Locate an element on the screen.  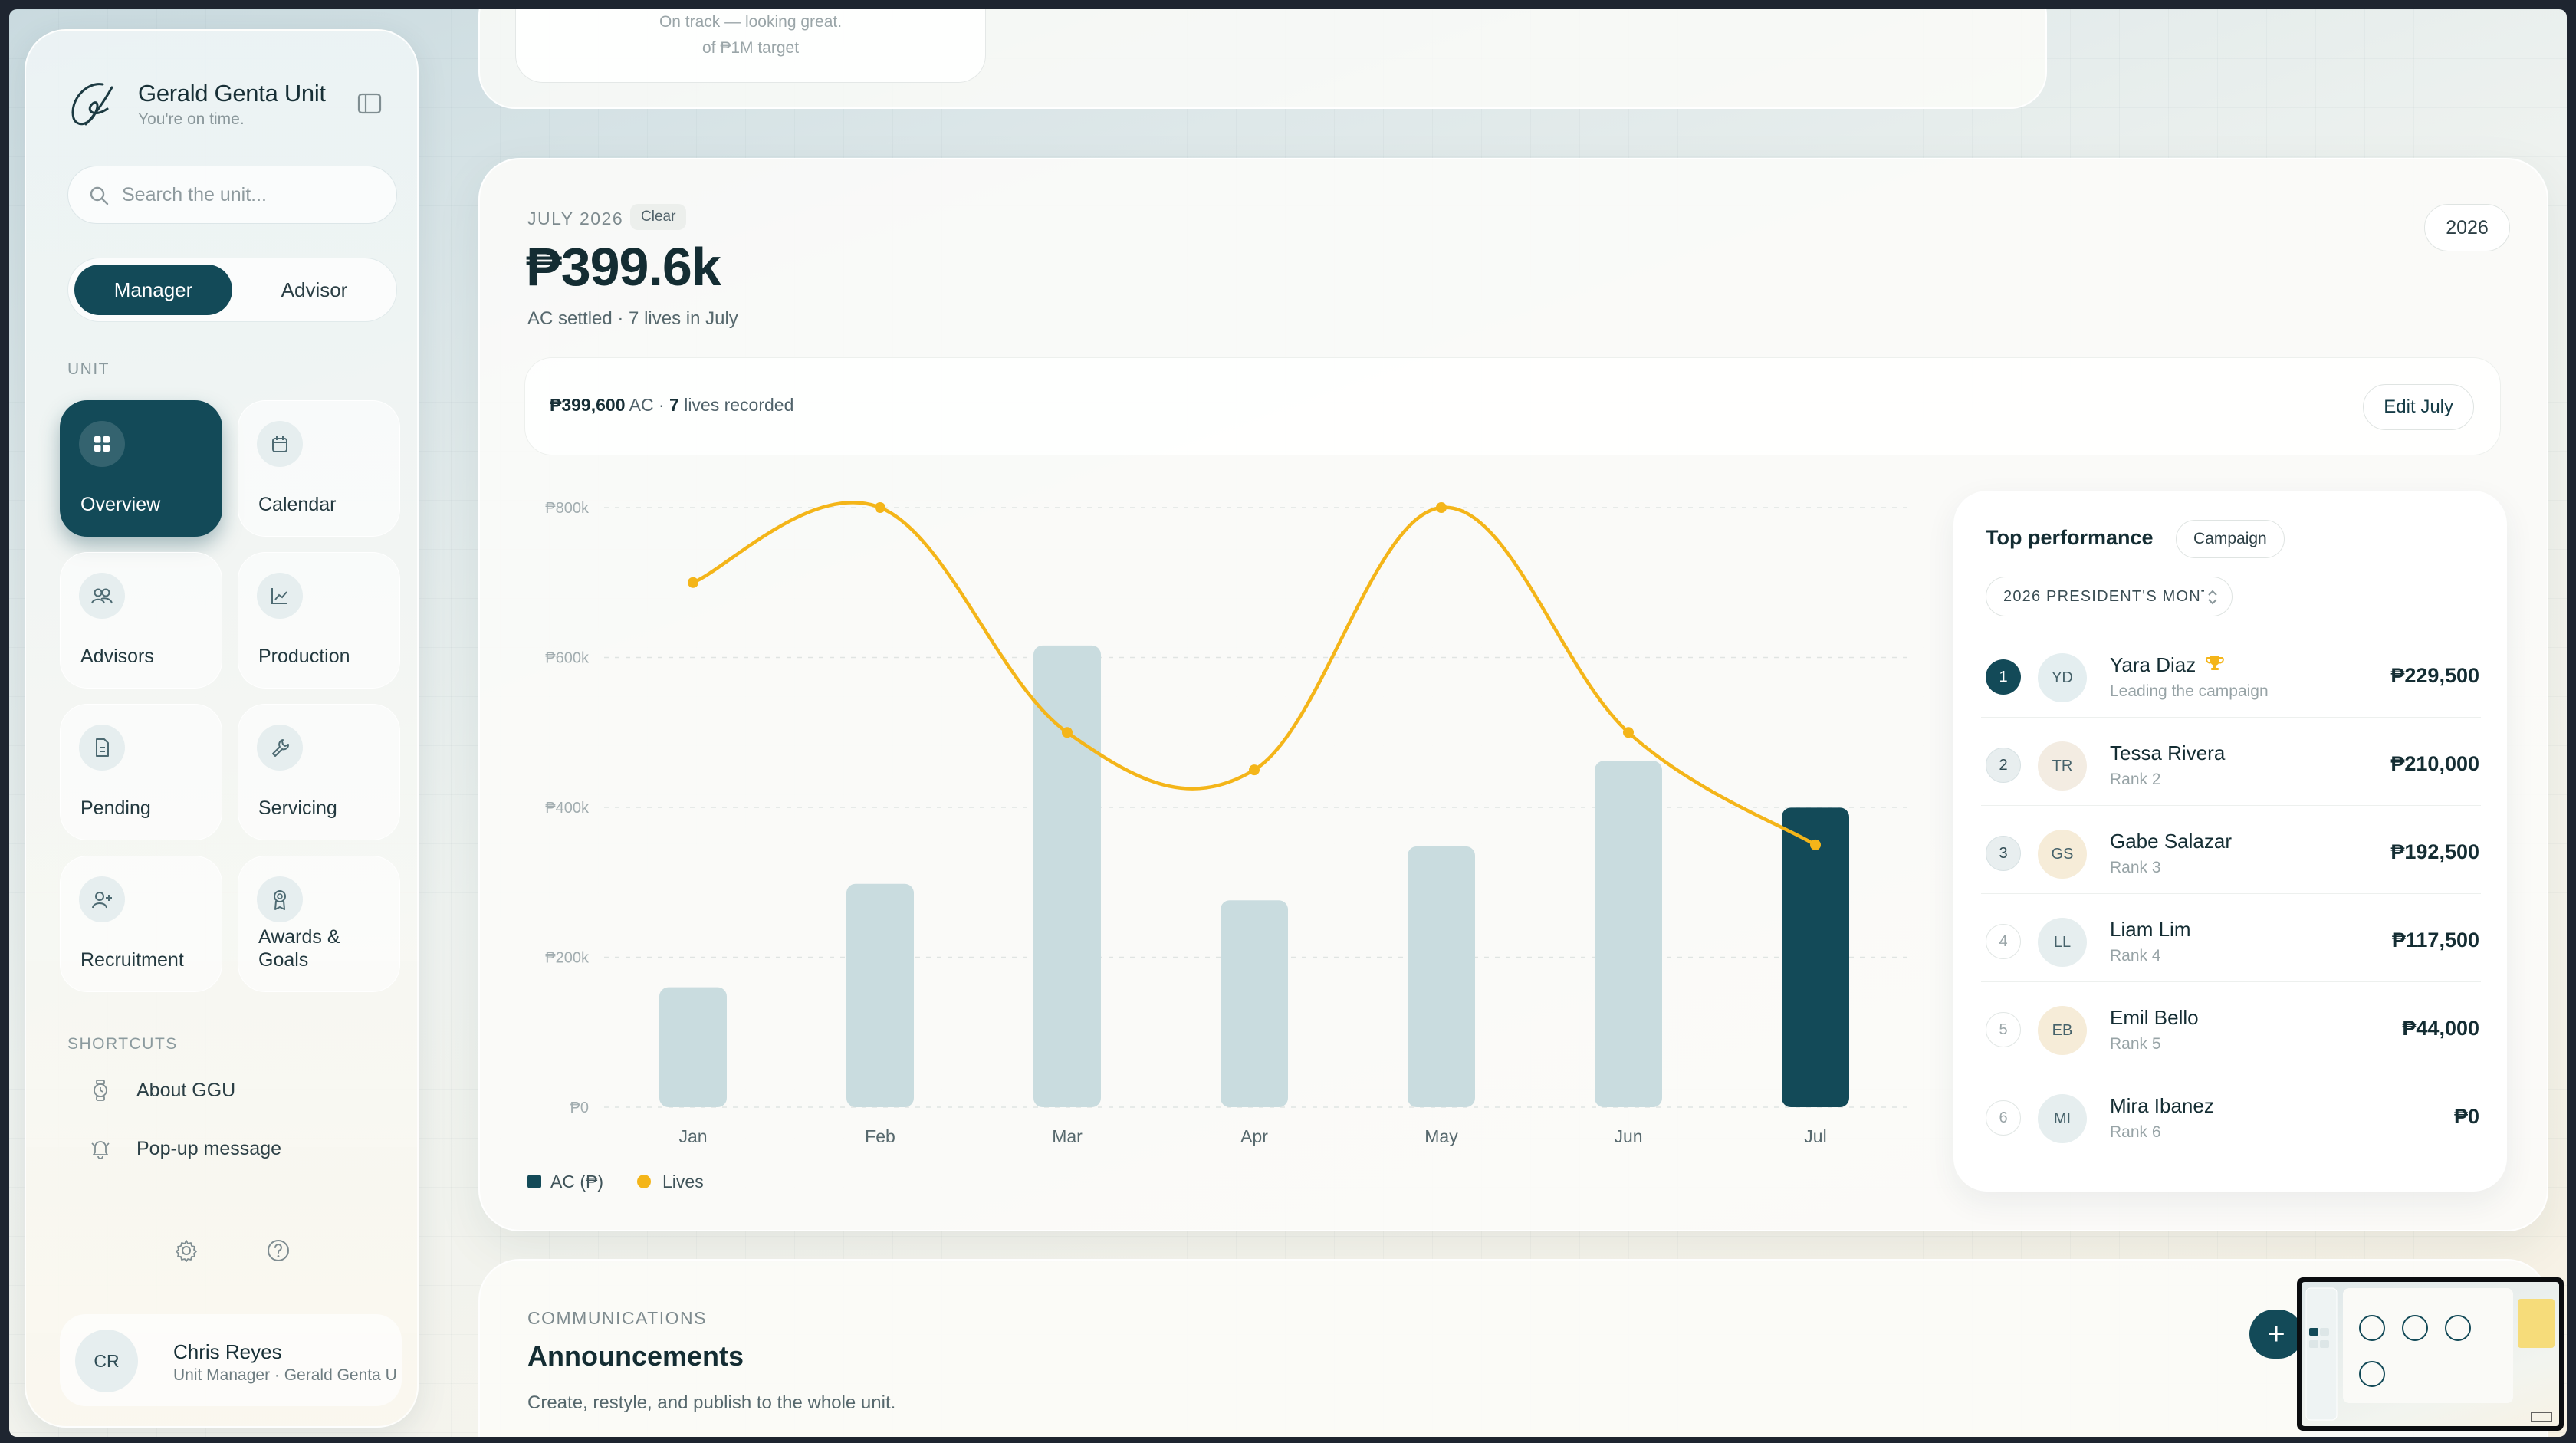
edit-month-button: Edit July is located at coordinates (2419, 407).